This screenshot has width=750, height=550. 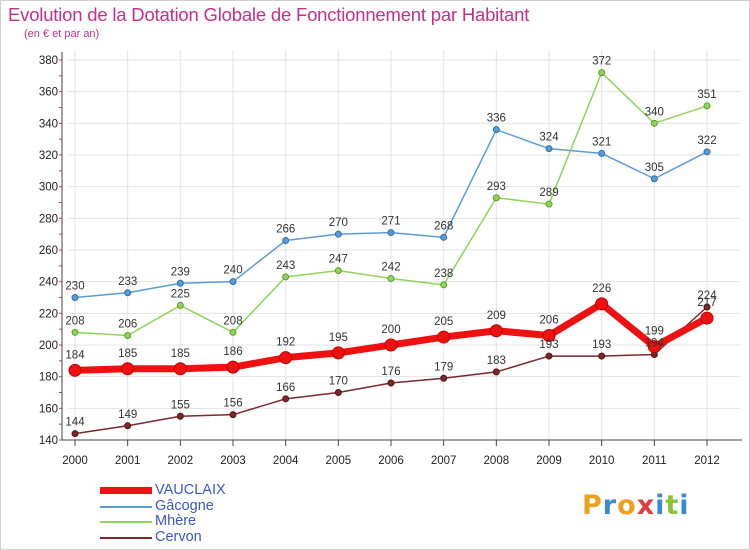 What do you see at coordinates (592, 505) in the screenshot?
I see `logo-letter: P` at bounding box center [592, 505].